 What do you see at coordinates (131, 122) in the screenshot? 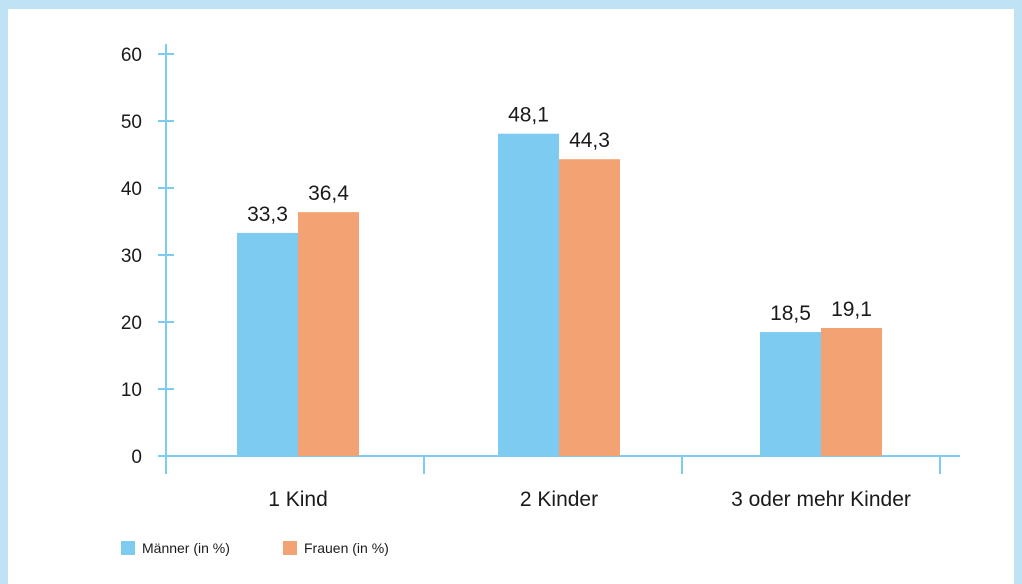
I see `y-tick-label: 50` at bounding box center [131, 122].